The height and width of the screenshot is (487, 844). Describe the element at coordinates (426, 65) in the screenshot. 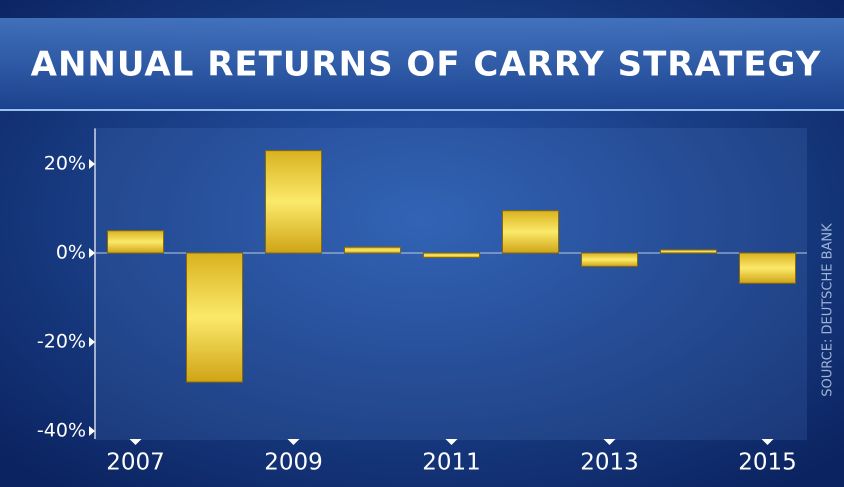

I see `chart-title: ANNUAL RETURNS OF CARRY STRATEGY` at that location.